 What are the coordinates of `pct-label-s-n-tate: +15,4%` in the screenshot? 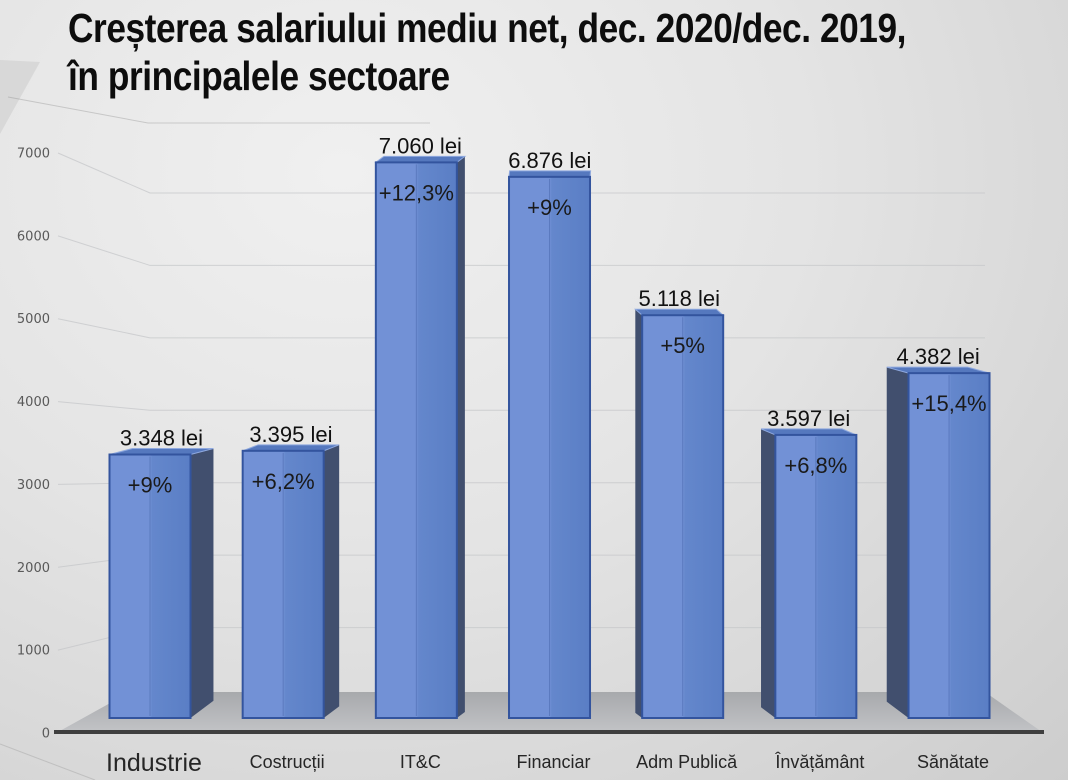 It's located at (948, 403).